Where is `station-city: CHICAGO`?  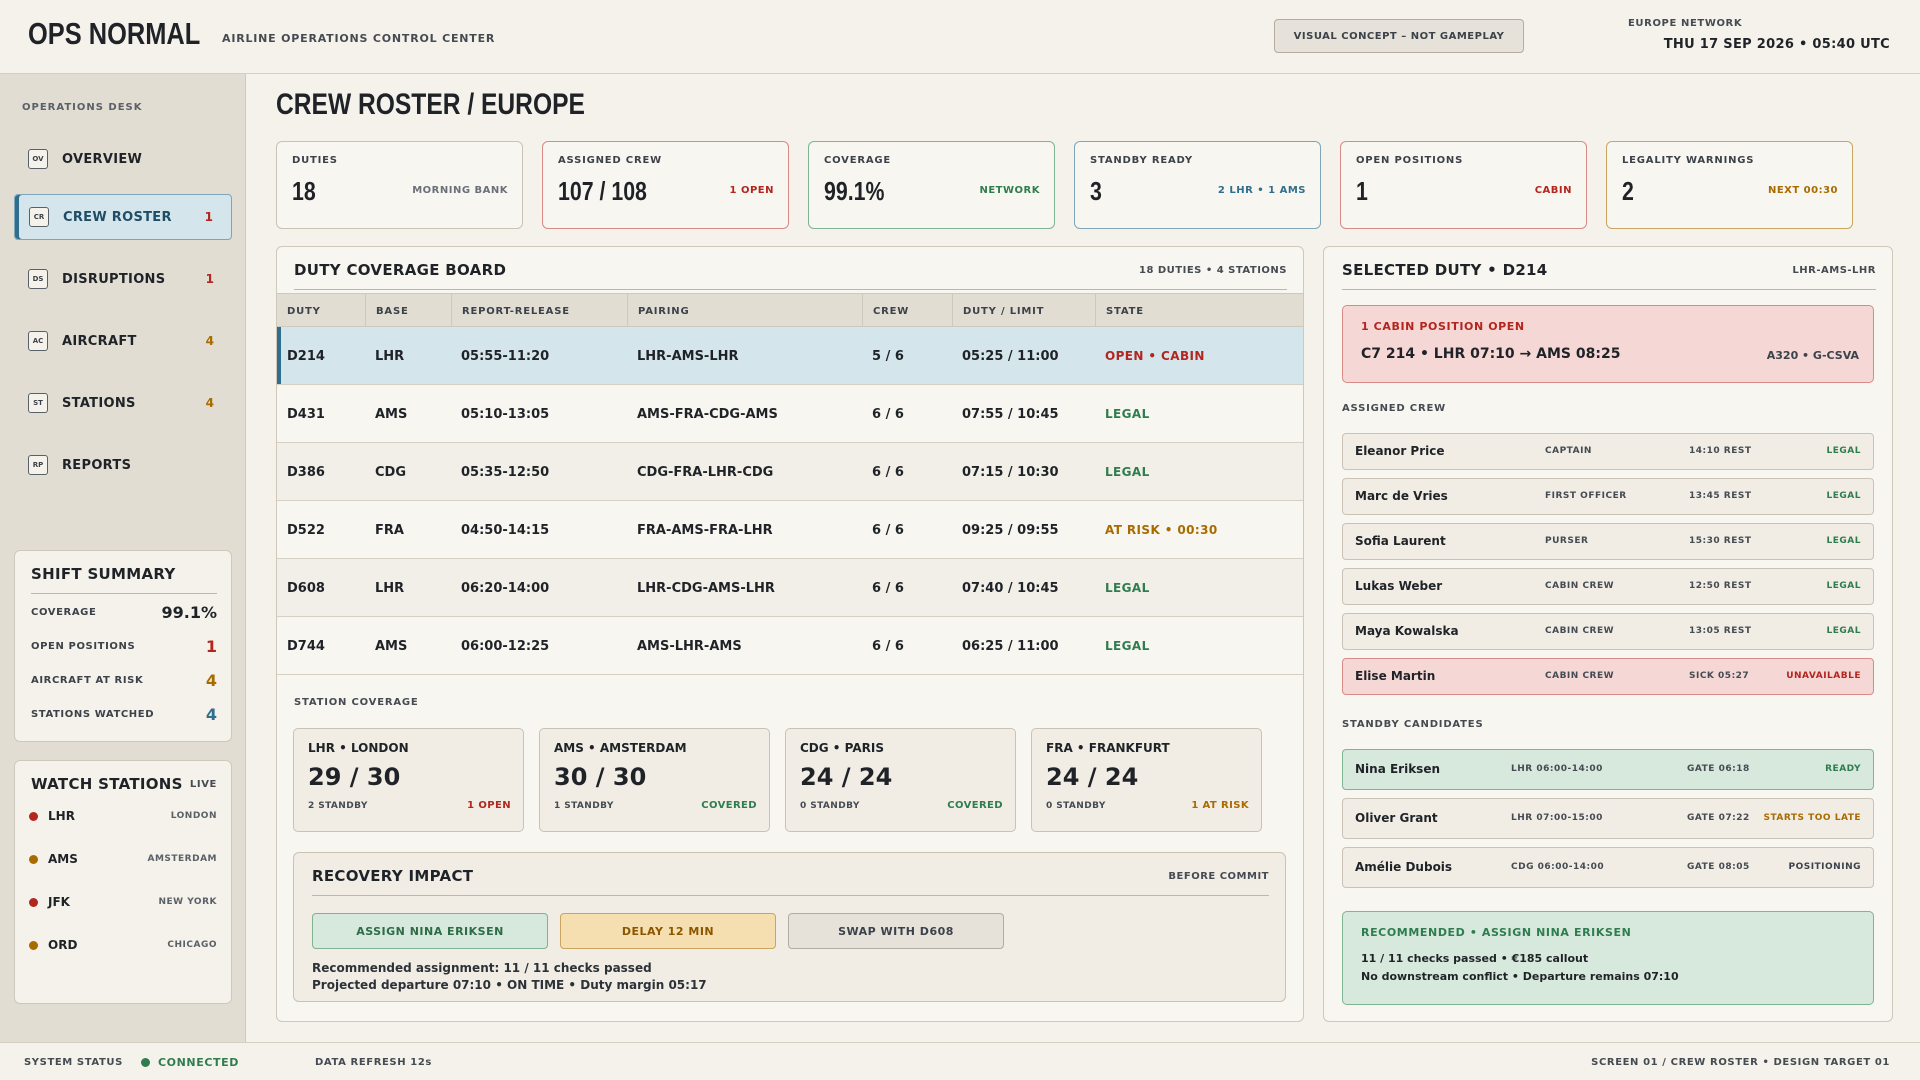
station-city: CHICAGO is located at coordinates (192, 945).